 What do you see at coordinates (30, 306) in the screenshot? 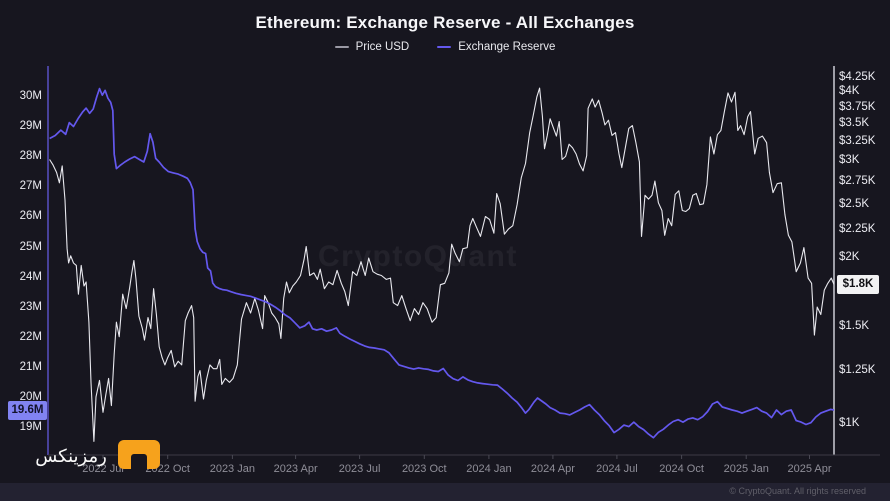
I see `y-axis-label-left: 23M` at bounding box center [30, 306].